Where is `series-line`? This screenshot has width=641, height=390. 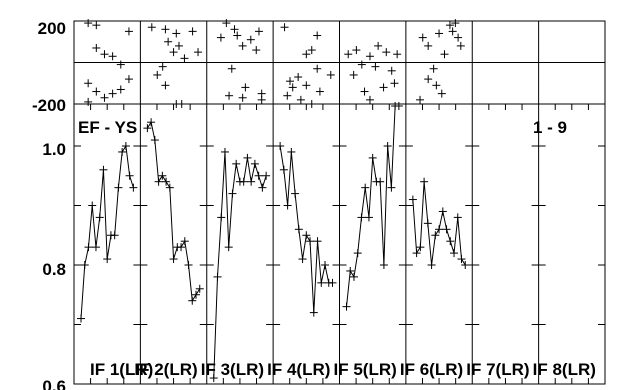 series-line is located at coordinates (240, 265).